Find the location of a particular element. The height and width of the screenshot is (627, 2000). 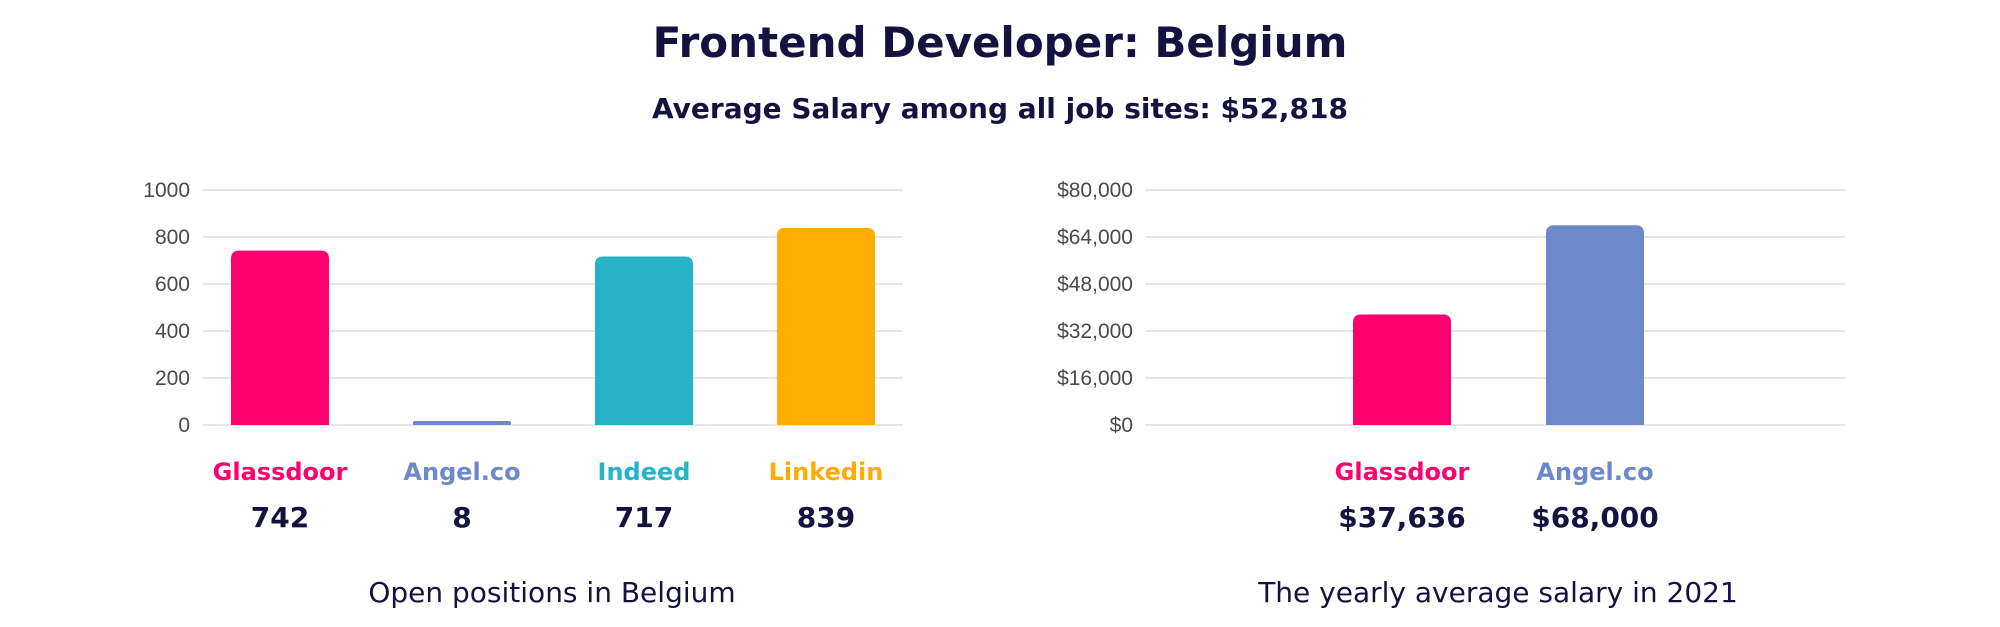

bar-linkedin is located at coordinates (826, 326).